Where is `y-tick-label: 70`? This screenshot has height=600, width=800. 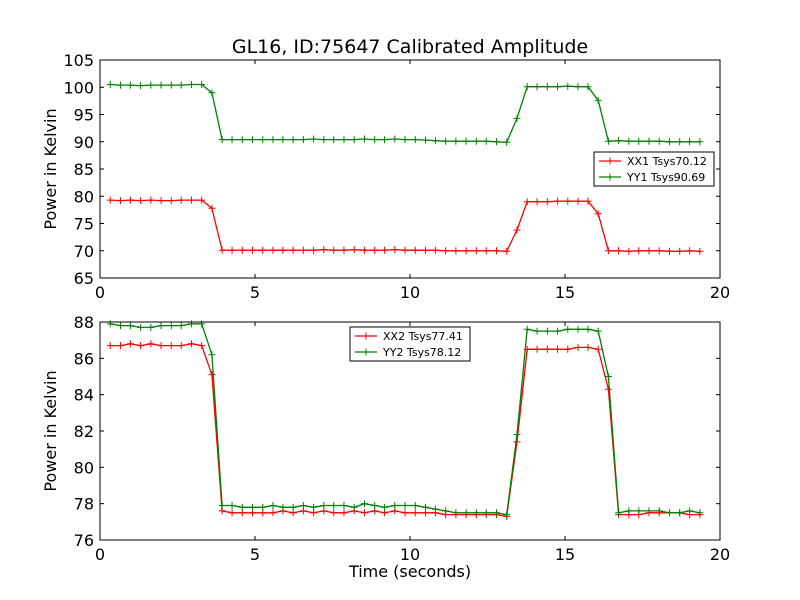 y-tick-label: 70 is located at coordinates (84, 251).